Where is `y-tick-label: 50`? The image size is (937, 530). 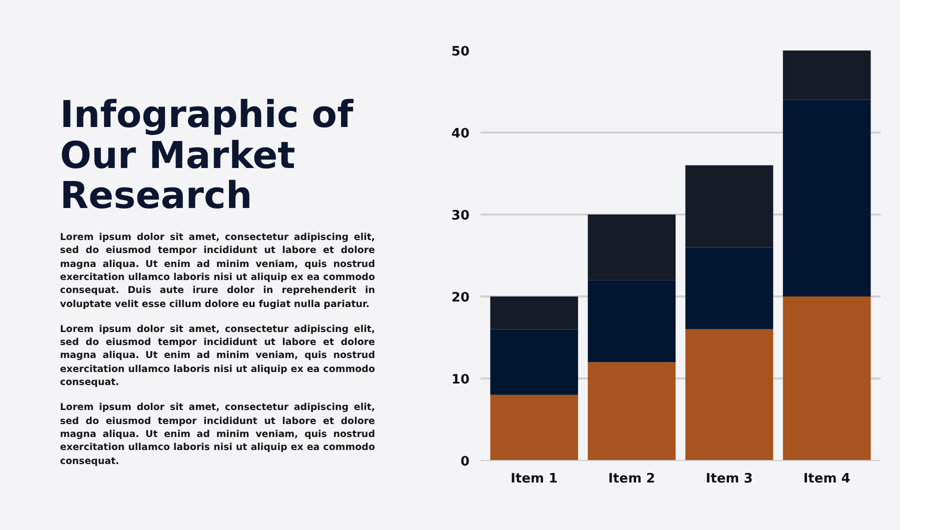 y-tick-label: 50 is located at coordinates (460, 52).